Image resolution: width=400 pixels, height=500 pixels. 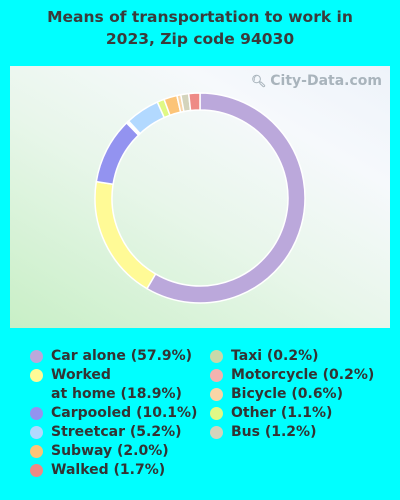 I want to click on legend-item-worked-at-home: Worked at home (18.9%), so click(x=113, y=385).